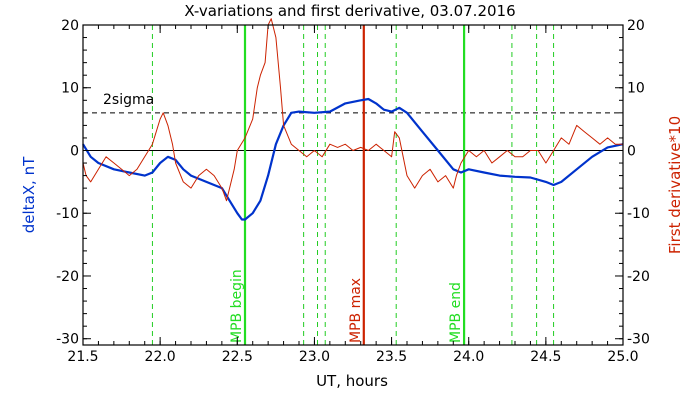  What do you see at coordinates (545, 357) in the screenshot?
I see `x-tick-label-6: 24.5` at bounding box center [545, 357].